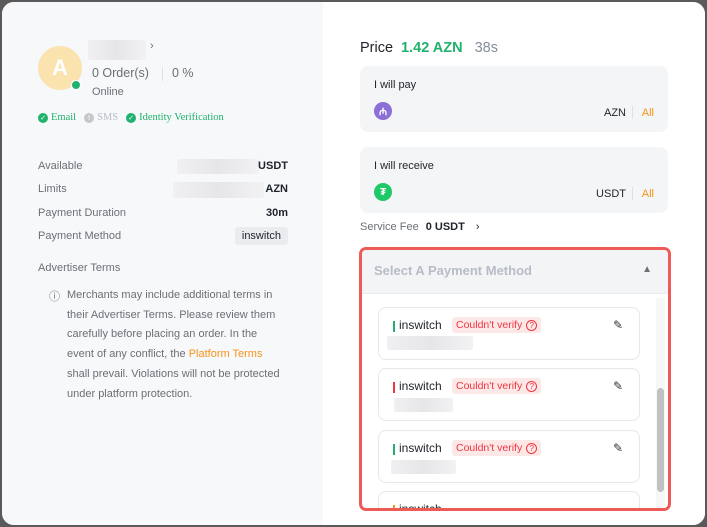 This screenshot has height=527, width=707. I want to click on verification-list: ✓ Email ! SMS ✓ Identity Verification, so click(131, 117).